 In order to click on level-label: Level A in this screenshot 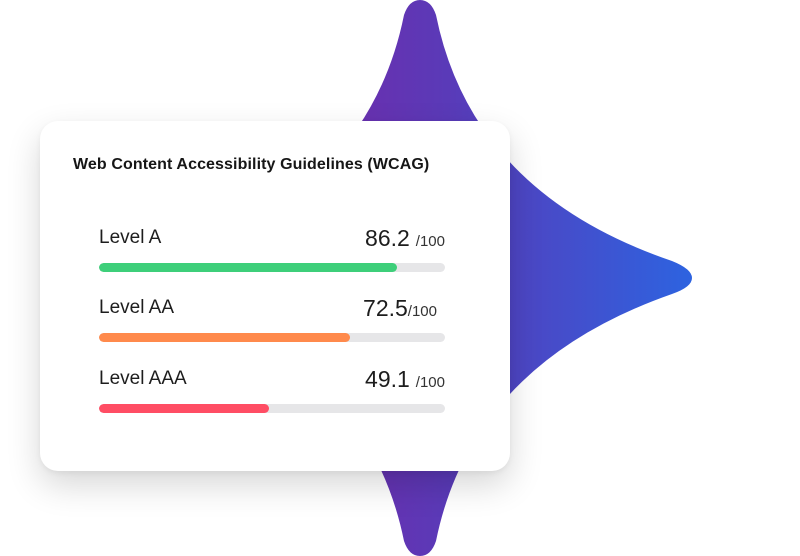, I will do `click(130, 237)`.